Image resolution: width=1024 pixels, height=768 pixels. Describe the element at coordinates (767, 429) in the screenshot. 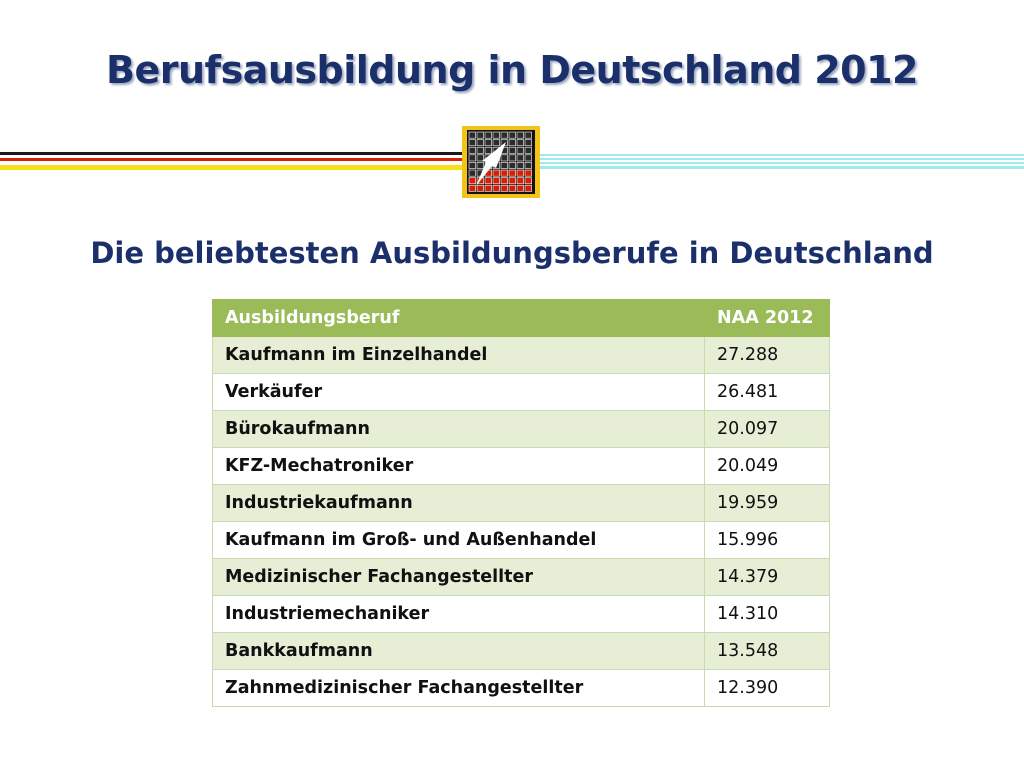

I see `value-cell: 20.097` at that location.